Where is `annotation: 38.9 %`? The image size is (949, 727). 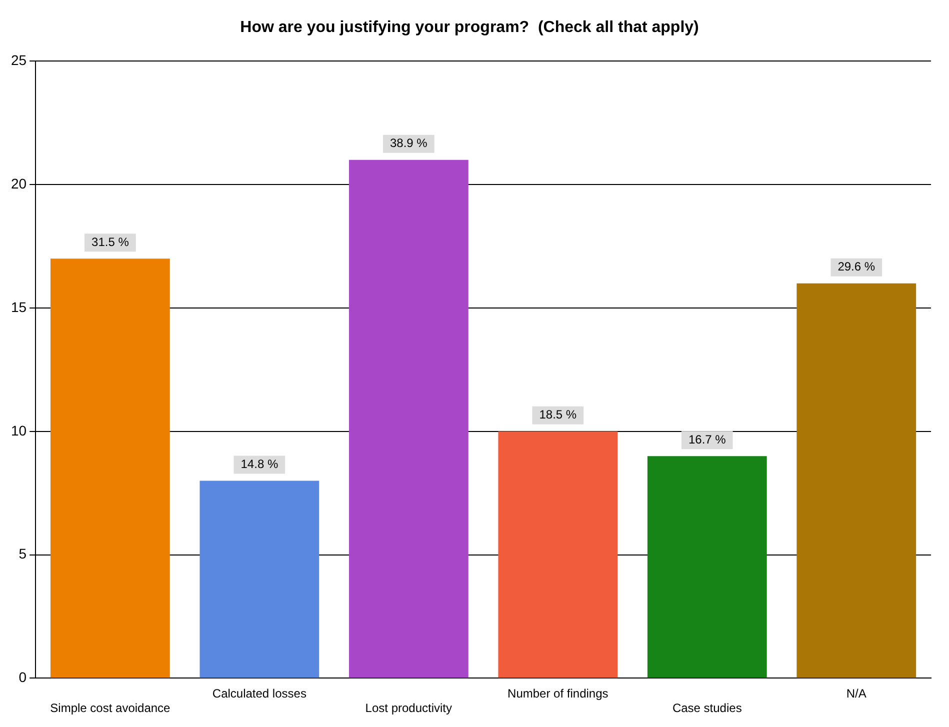 annotation: 38.9 % is located at coordinates (409, 143).